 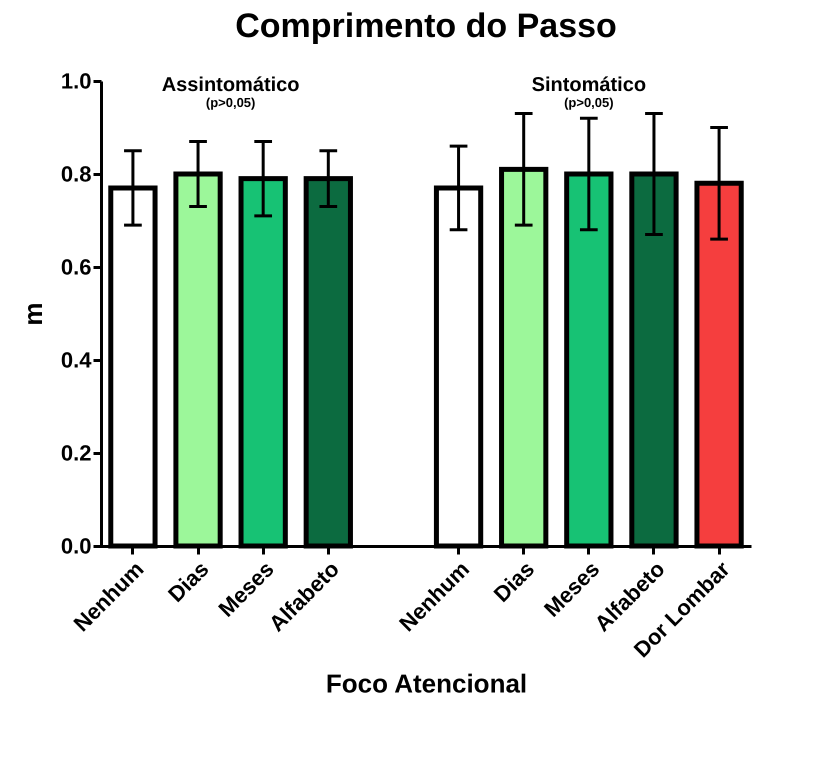 What do you see at coordinates (76, 267) in the screenshot?
I see `y-tick-label: 0.6` at bounding box center [76, 267].